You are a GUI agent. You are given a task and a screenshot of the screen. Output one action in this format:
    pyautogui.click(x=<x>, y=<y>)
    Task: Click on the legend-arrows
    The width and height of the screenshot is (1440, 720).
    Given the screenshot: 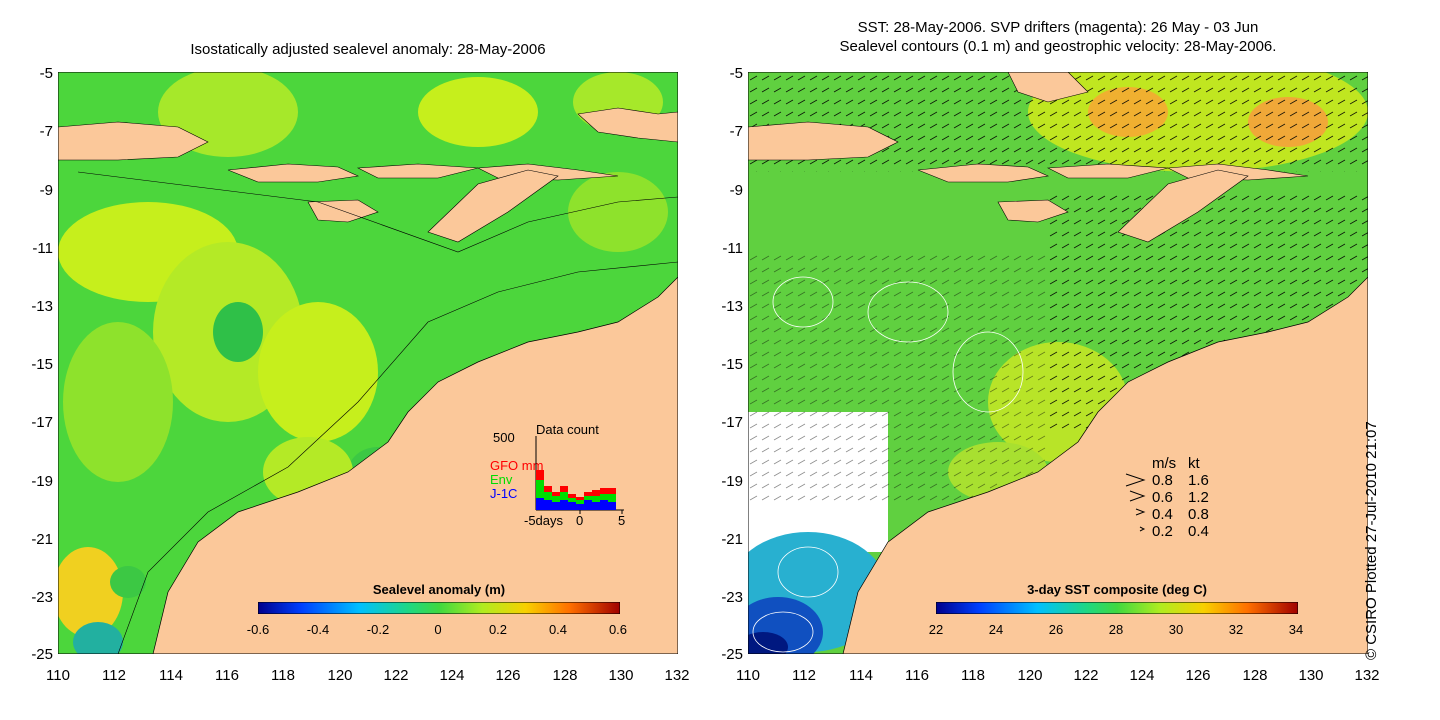 What is the action you would take?
    pyautogui.click(x=1135, y=502)
    